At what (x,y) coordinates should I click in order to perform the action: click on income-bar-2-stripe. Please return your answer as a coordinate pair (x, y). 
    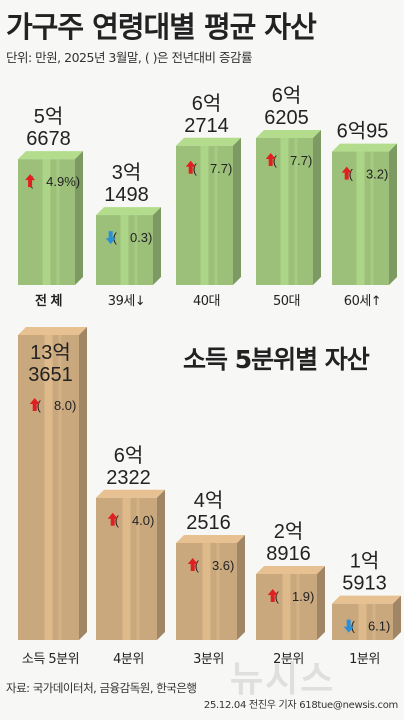
    Looking at the image, I should click on (206, 591).